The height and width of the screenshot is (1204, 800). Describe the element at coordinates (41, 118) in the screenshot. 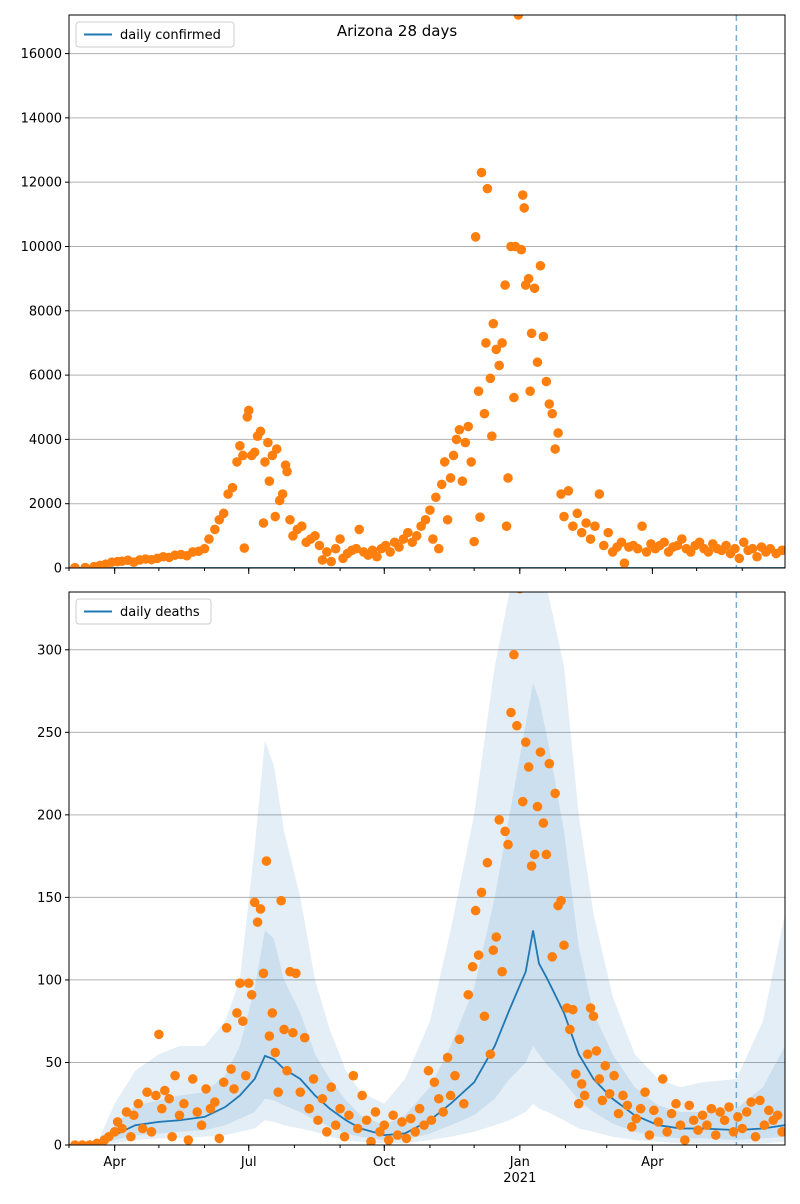

I see `confirmed-y-tick-label: 14000` at that location.